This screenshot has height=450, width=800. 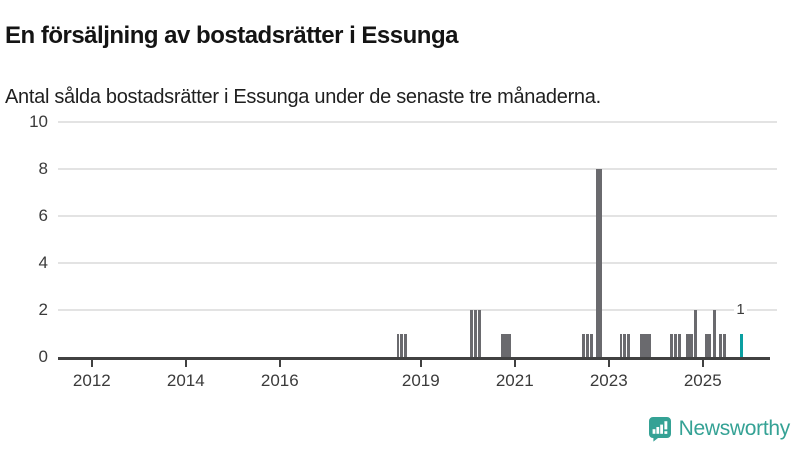 I want to click on x-axis-tick-label: 2025, so click(x=702, y=380).